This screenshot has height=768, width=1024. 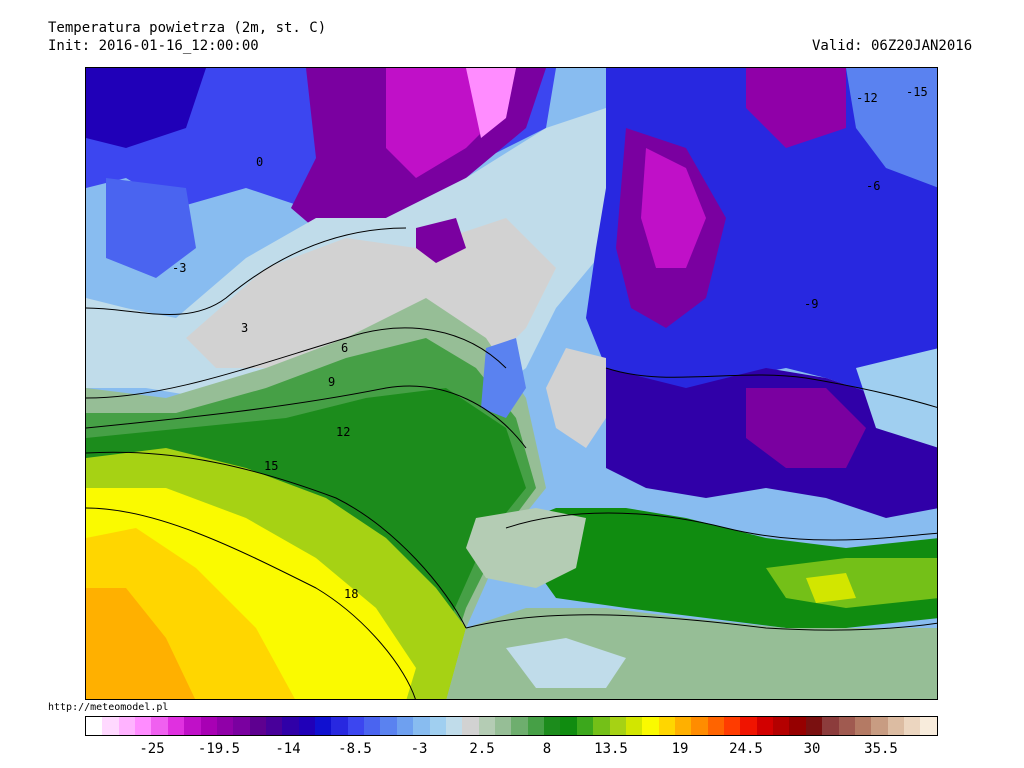 What do you see at coordinates (419, 749) in the screenshot?
I see `scale-tick-label: -3` at bounding box center [419, 749].